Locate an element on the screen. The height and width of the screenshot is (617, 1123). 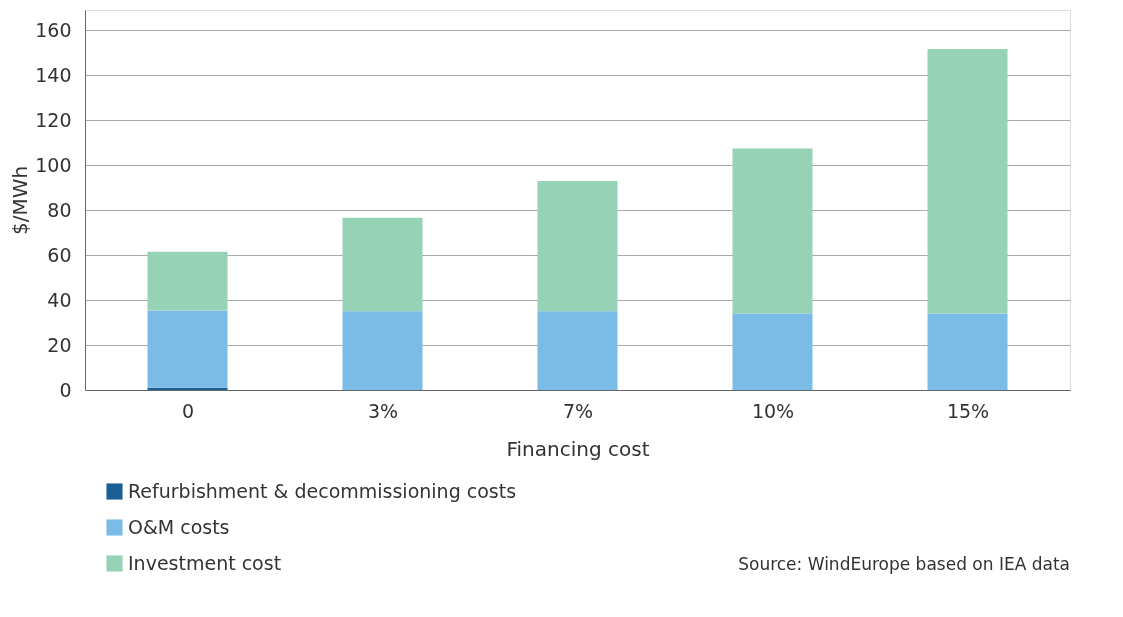
x-tick-label: 0 is located at coordinates (188, 410).